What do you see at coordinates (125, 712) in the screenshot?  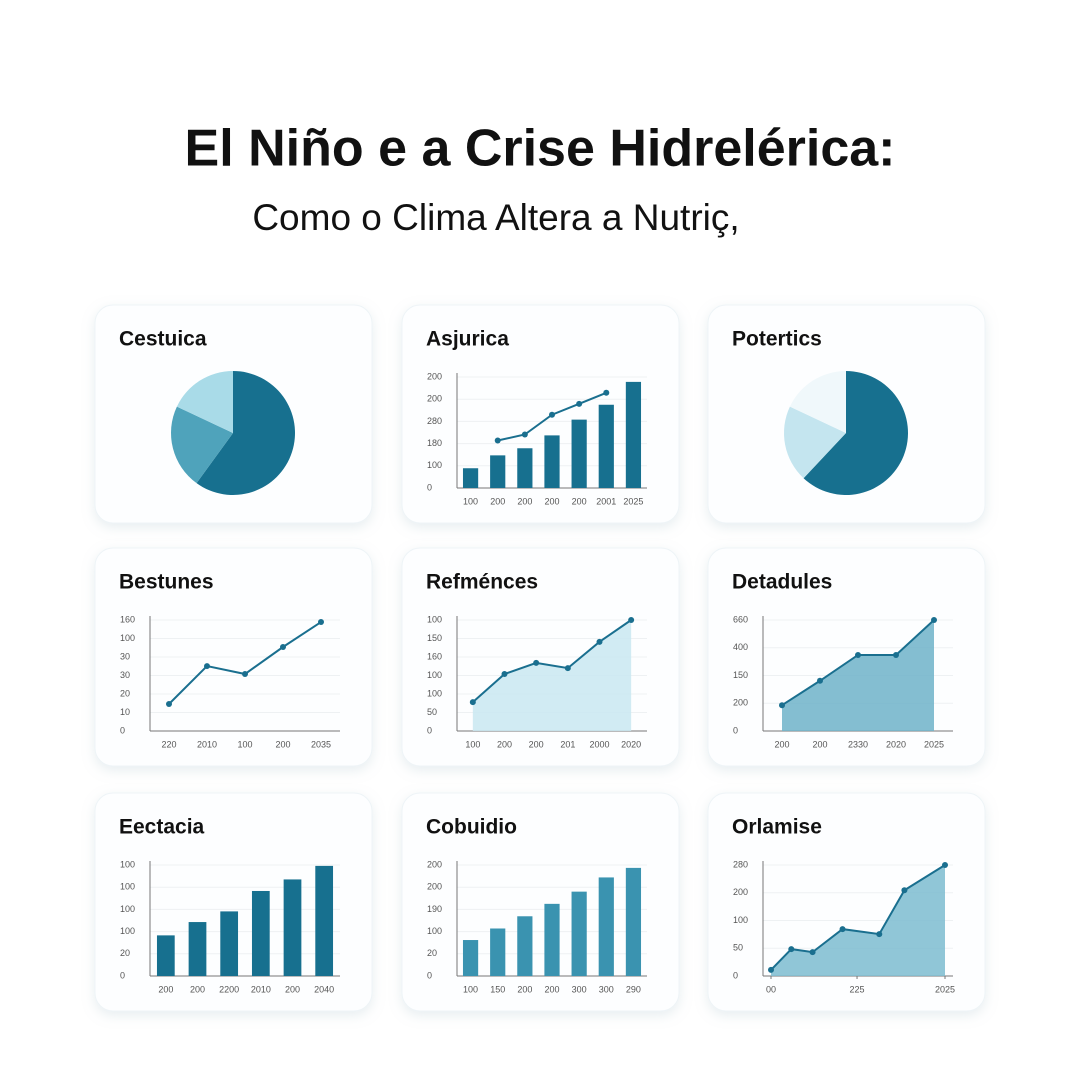 I see `y-tick-label: 10` at bounding box center [125, 712].